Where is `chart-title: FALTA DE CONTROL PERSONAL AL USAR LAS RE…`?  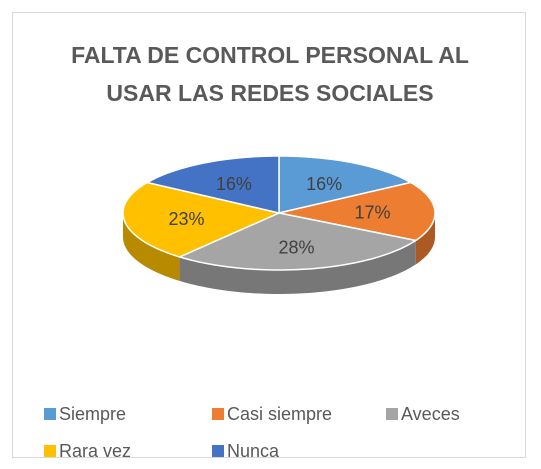 chart-title: FALTA DE CONTROL PERSONAL AL USAR LAS RE… is located at coordinates (270, 74).